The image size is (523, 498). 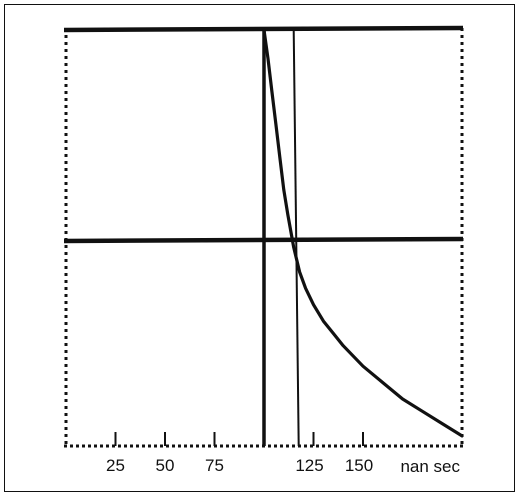 What do you see at coordinates (309, 465) in the screenshot?
I see `x-tick-label-125: 125` at bounding box center [309, 465].